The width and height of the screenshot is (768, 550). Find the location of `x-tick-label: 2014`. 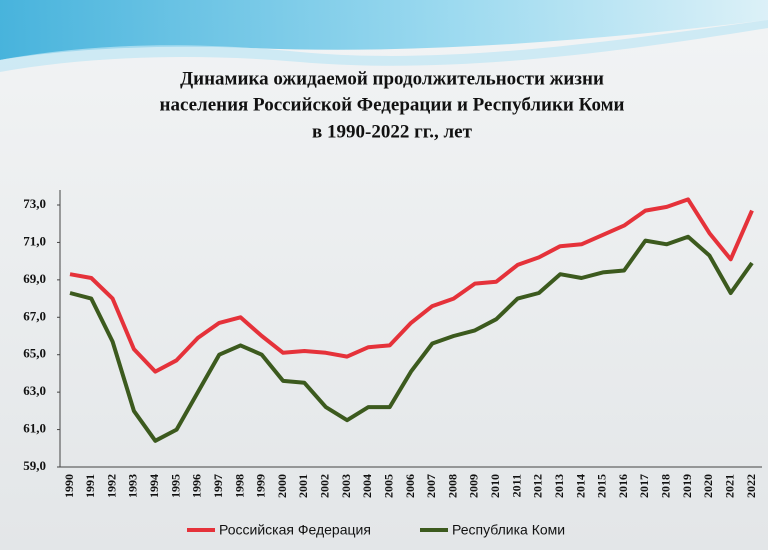

x-tick-label: 2014 is located at coordinates (580, 486).